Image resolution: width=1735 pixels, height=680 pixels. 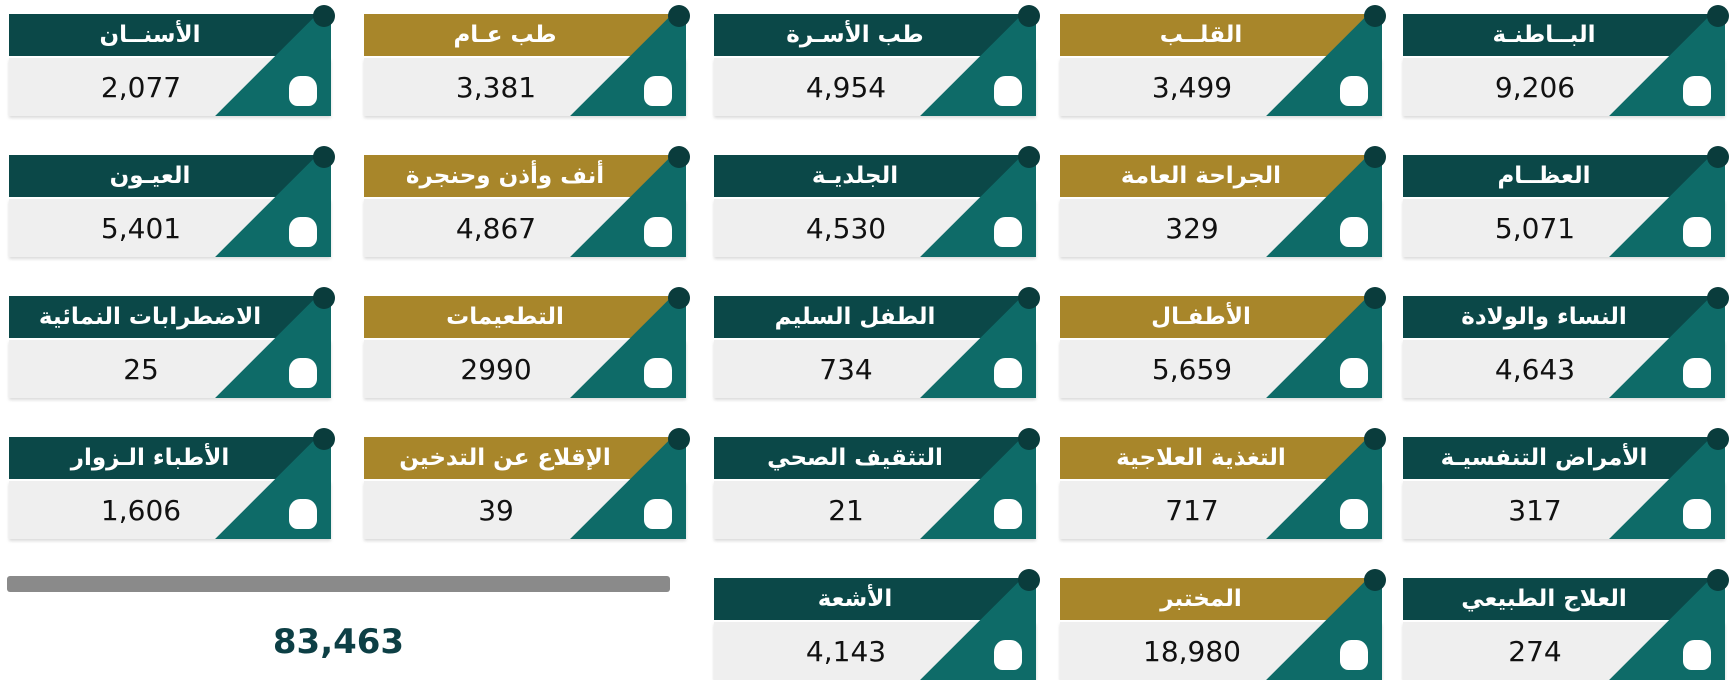 What do you see at coordinates (1566, 342) in the screenshot?
I see `stat-tile: 4,643 النساء والولادة` at bounding box center [1566, 342].